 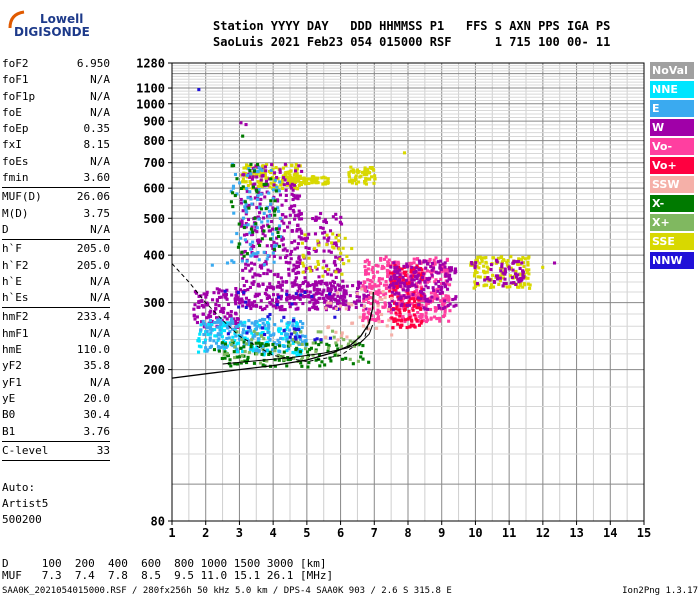 What do you see at coordinates (150, 64) in the screenshot?
I see `y-tick-label: 1280` at bounding box center [150, 64].